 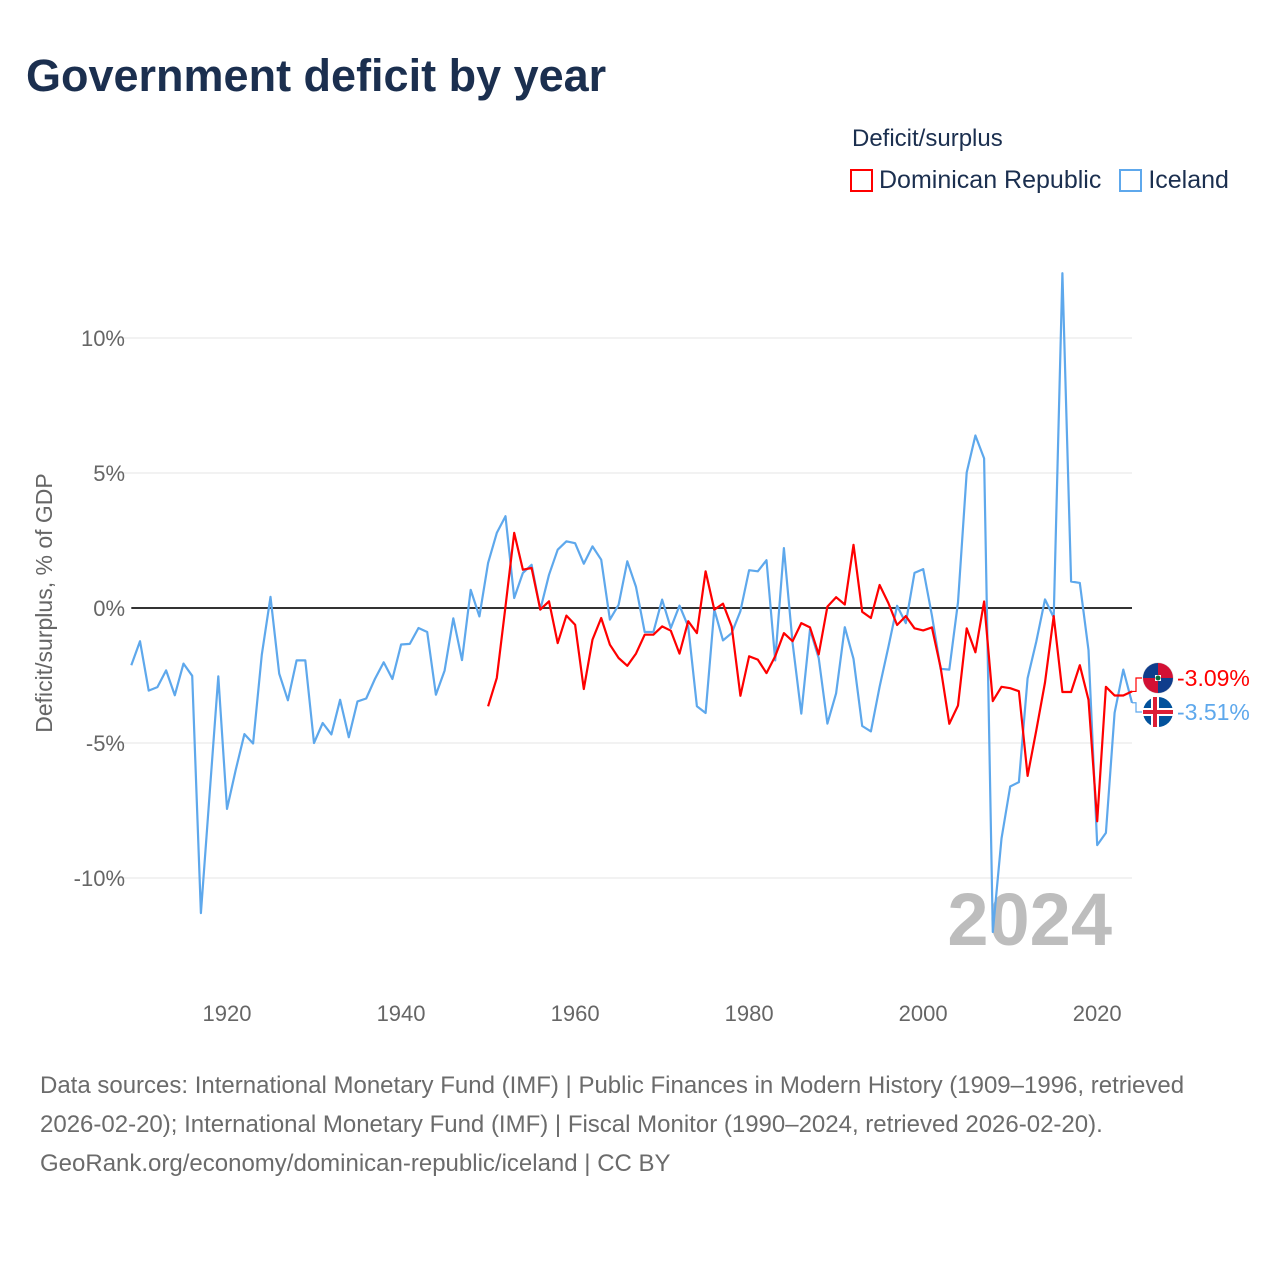 I want to click on x-tick-label: 1920, so click(x=227, y=1013).